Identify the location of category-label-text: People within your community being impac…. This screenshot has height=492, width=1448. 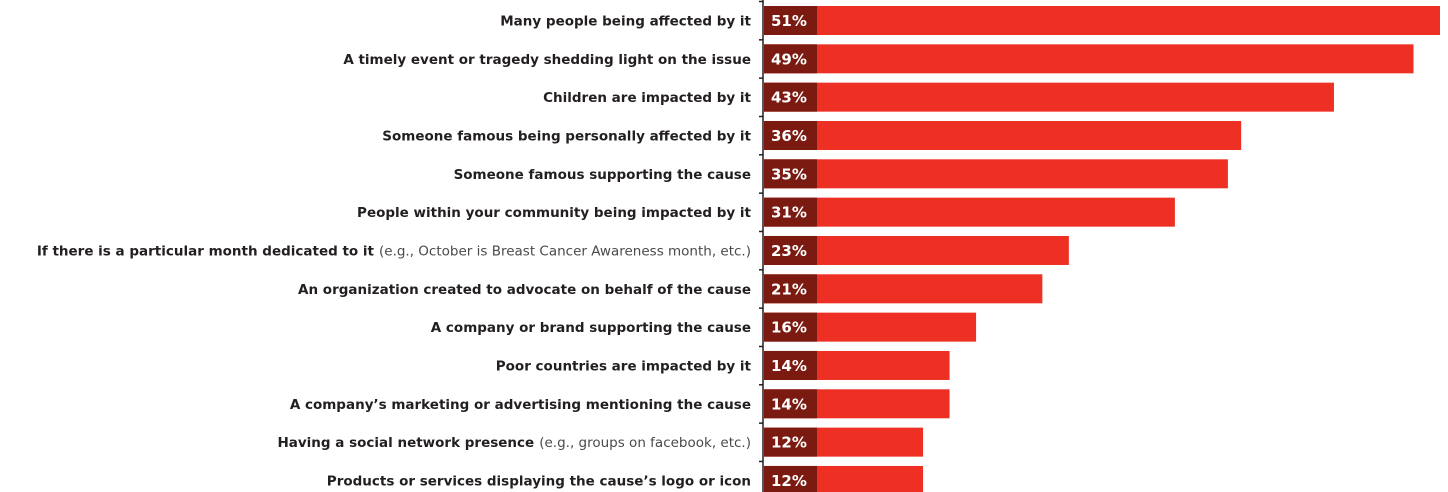
(554, 213).